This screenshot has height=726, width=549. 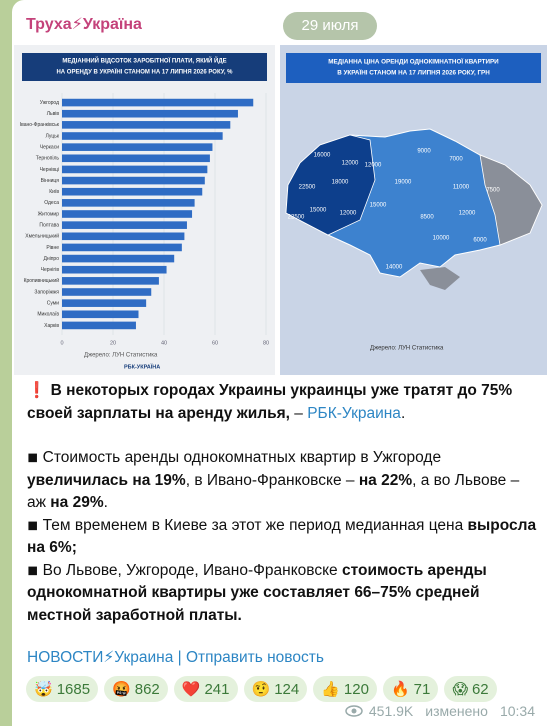 I want to click on text-run: , в Ивано-Франковске –, so click(x=272, y=480).